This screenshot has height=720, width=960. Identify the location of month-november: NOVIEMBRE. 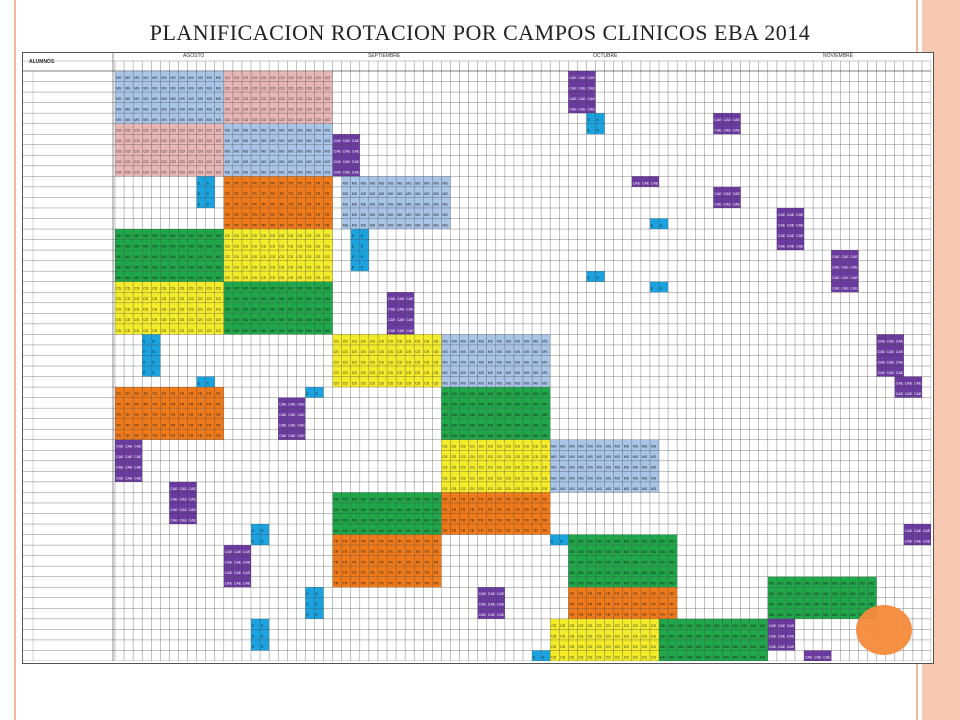
(838, 56).